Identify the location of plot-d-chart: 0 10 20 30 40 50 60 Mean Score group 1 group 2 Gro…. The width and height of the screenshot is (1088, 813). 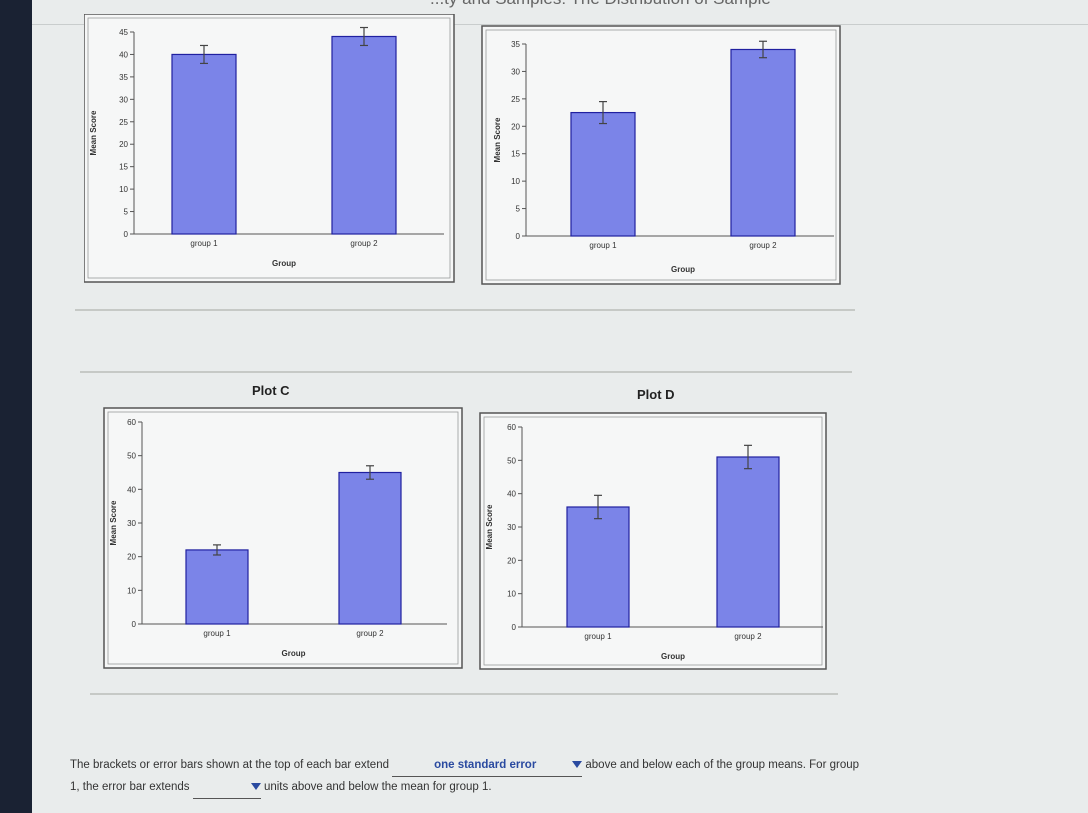
(653, 541).